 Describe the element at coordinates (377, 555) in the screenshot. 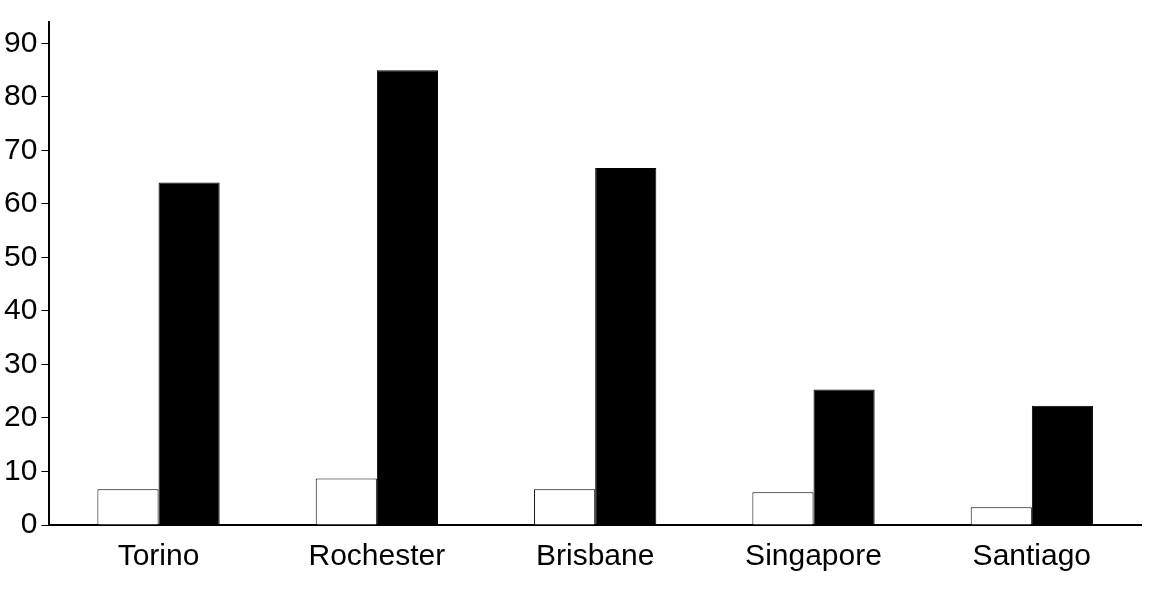

I see `x-tick-label: Rochester` at that location.